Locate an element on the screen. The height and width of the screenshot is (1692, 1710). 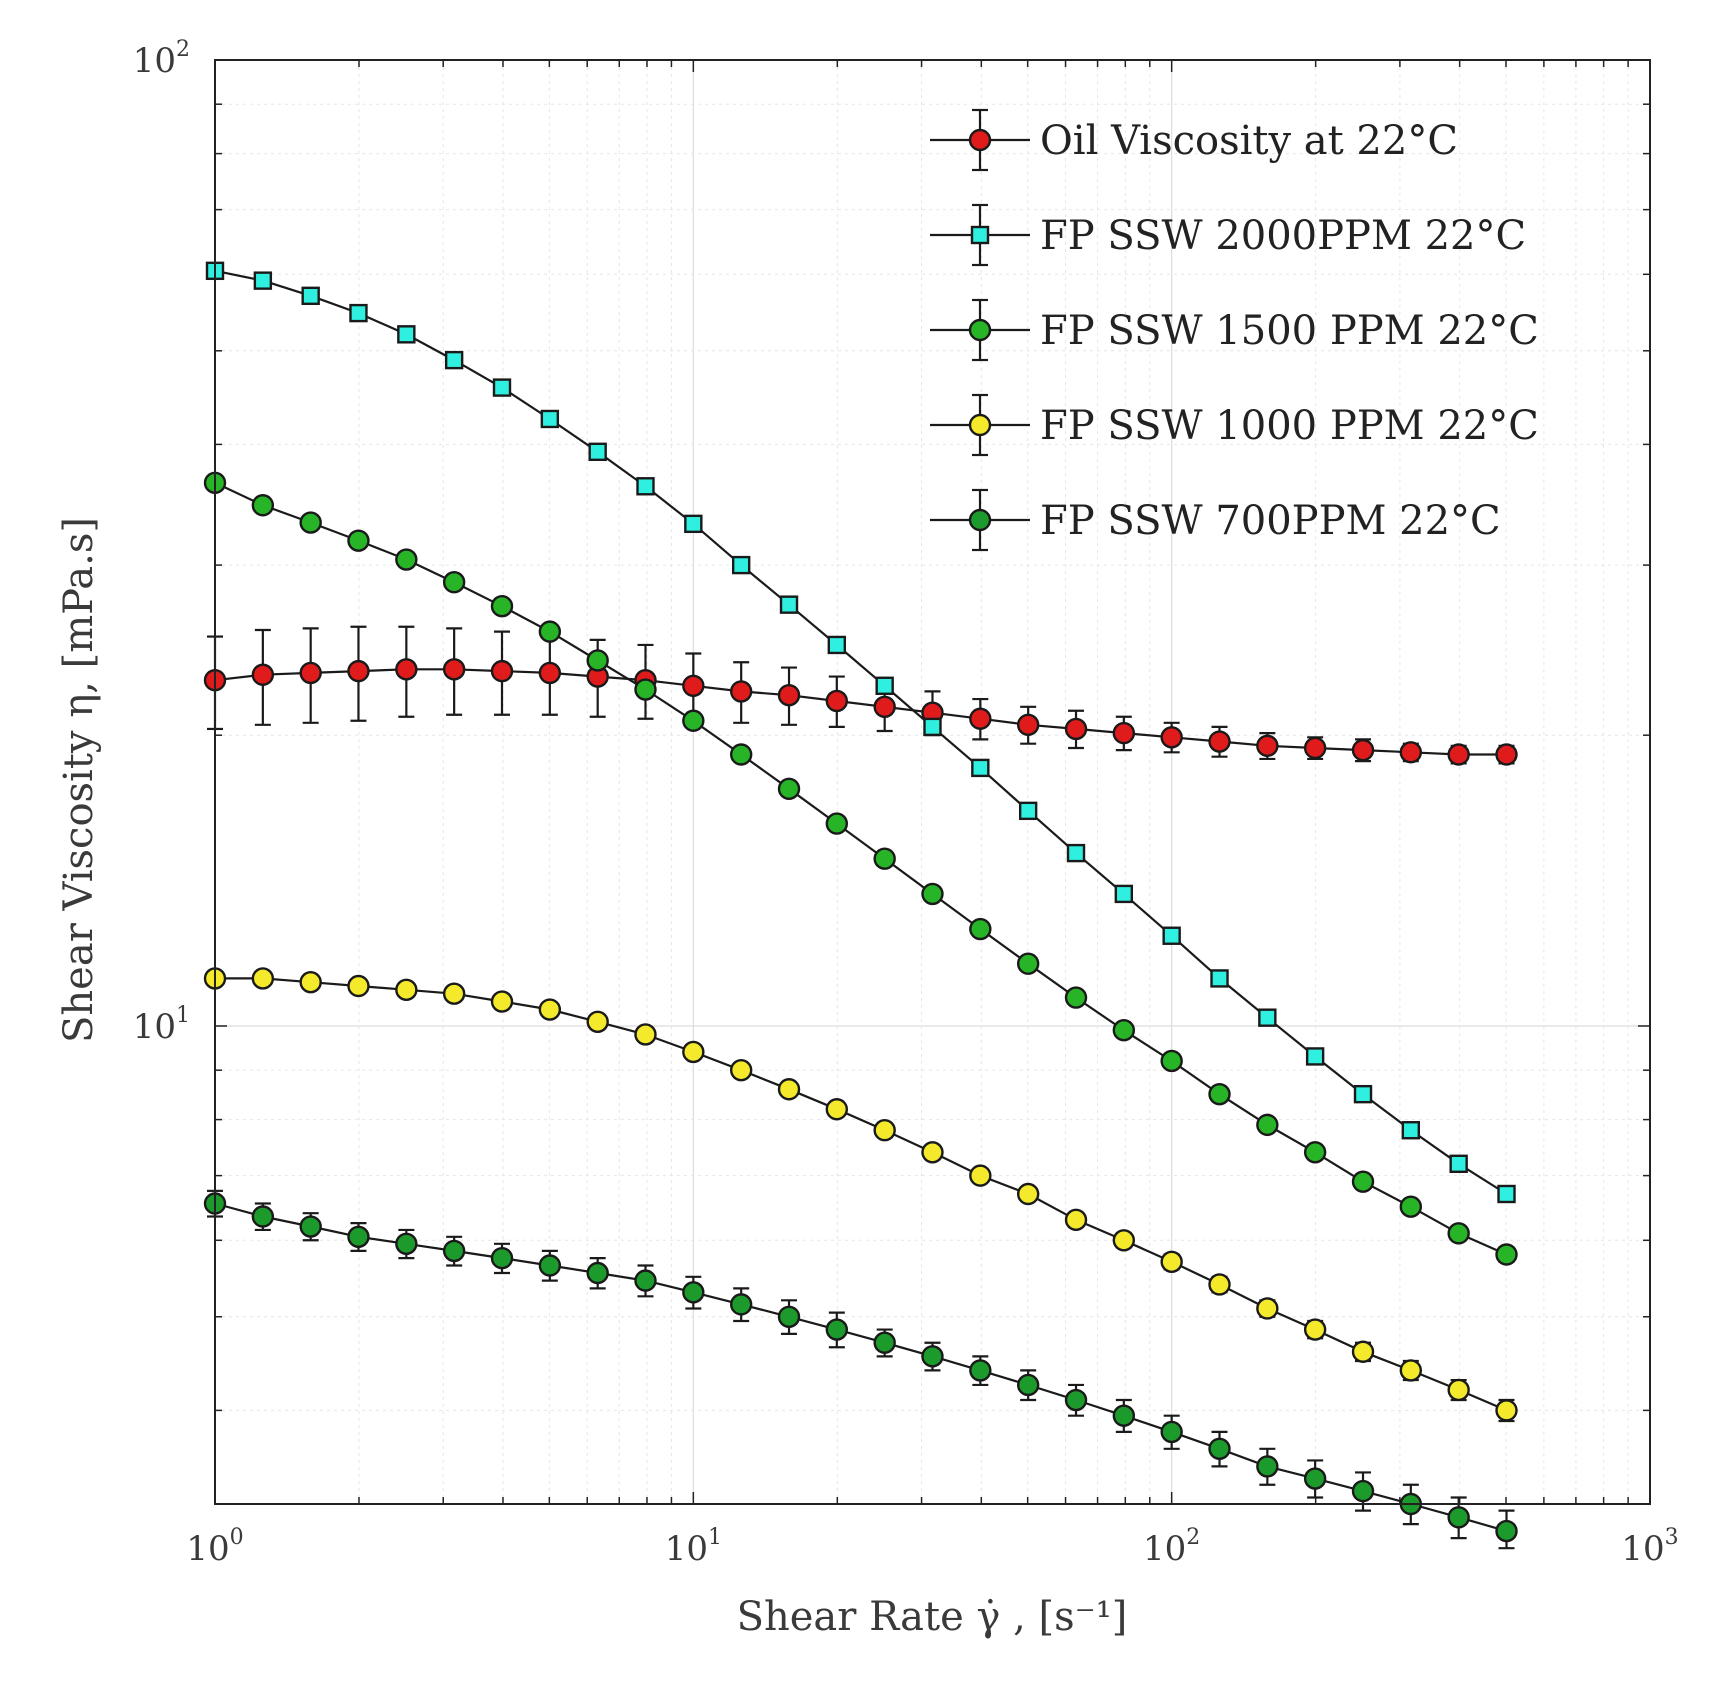
x-tick-label: 10³ is located at coordinates (1649, 1547).